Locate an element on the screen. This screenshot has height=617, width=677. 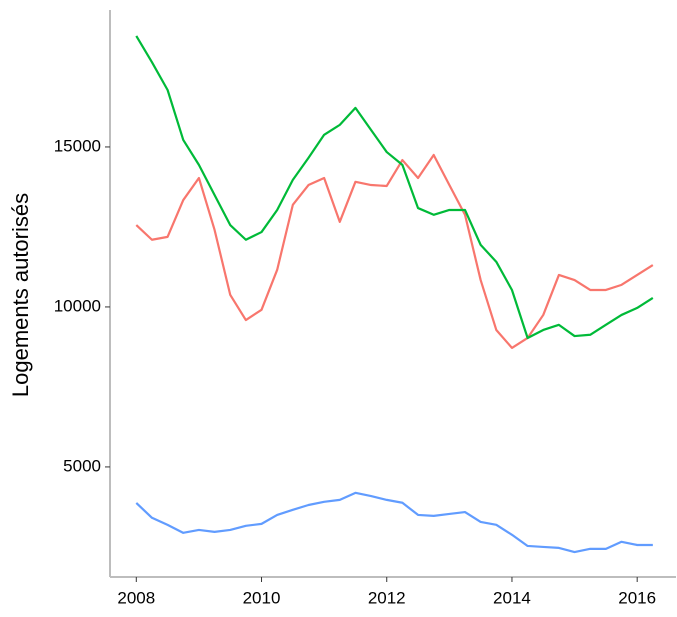
x-tick-label: 2008 is located at coordinates (136, 597).